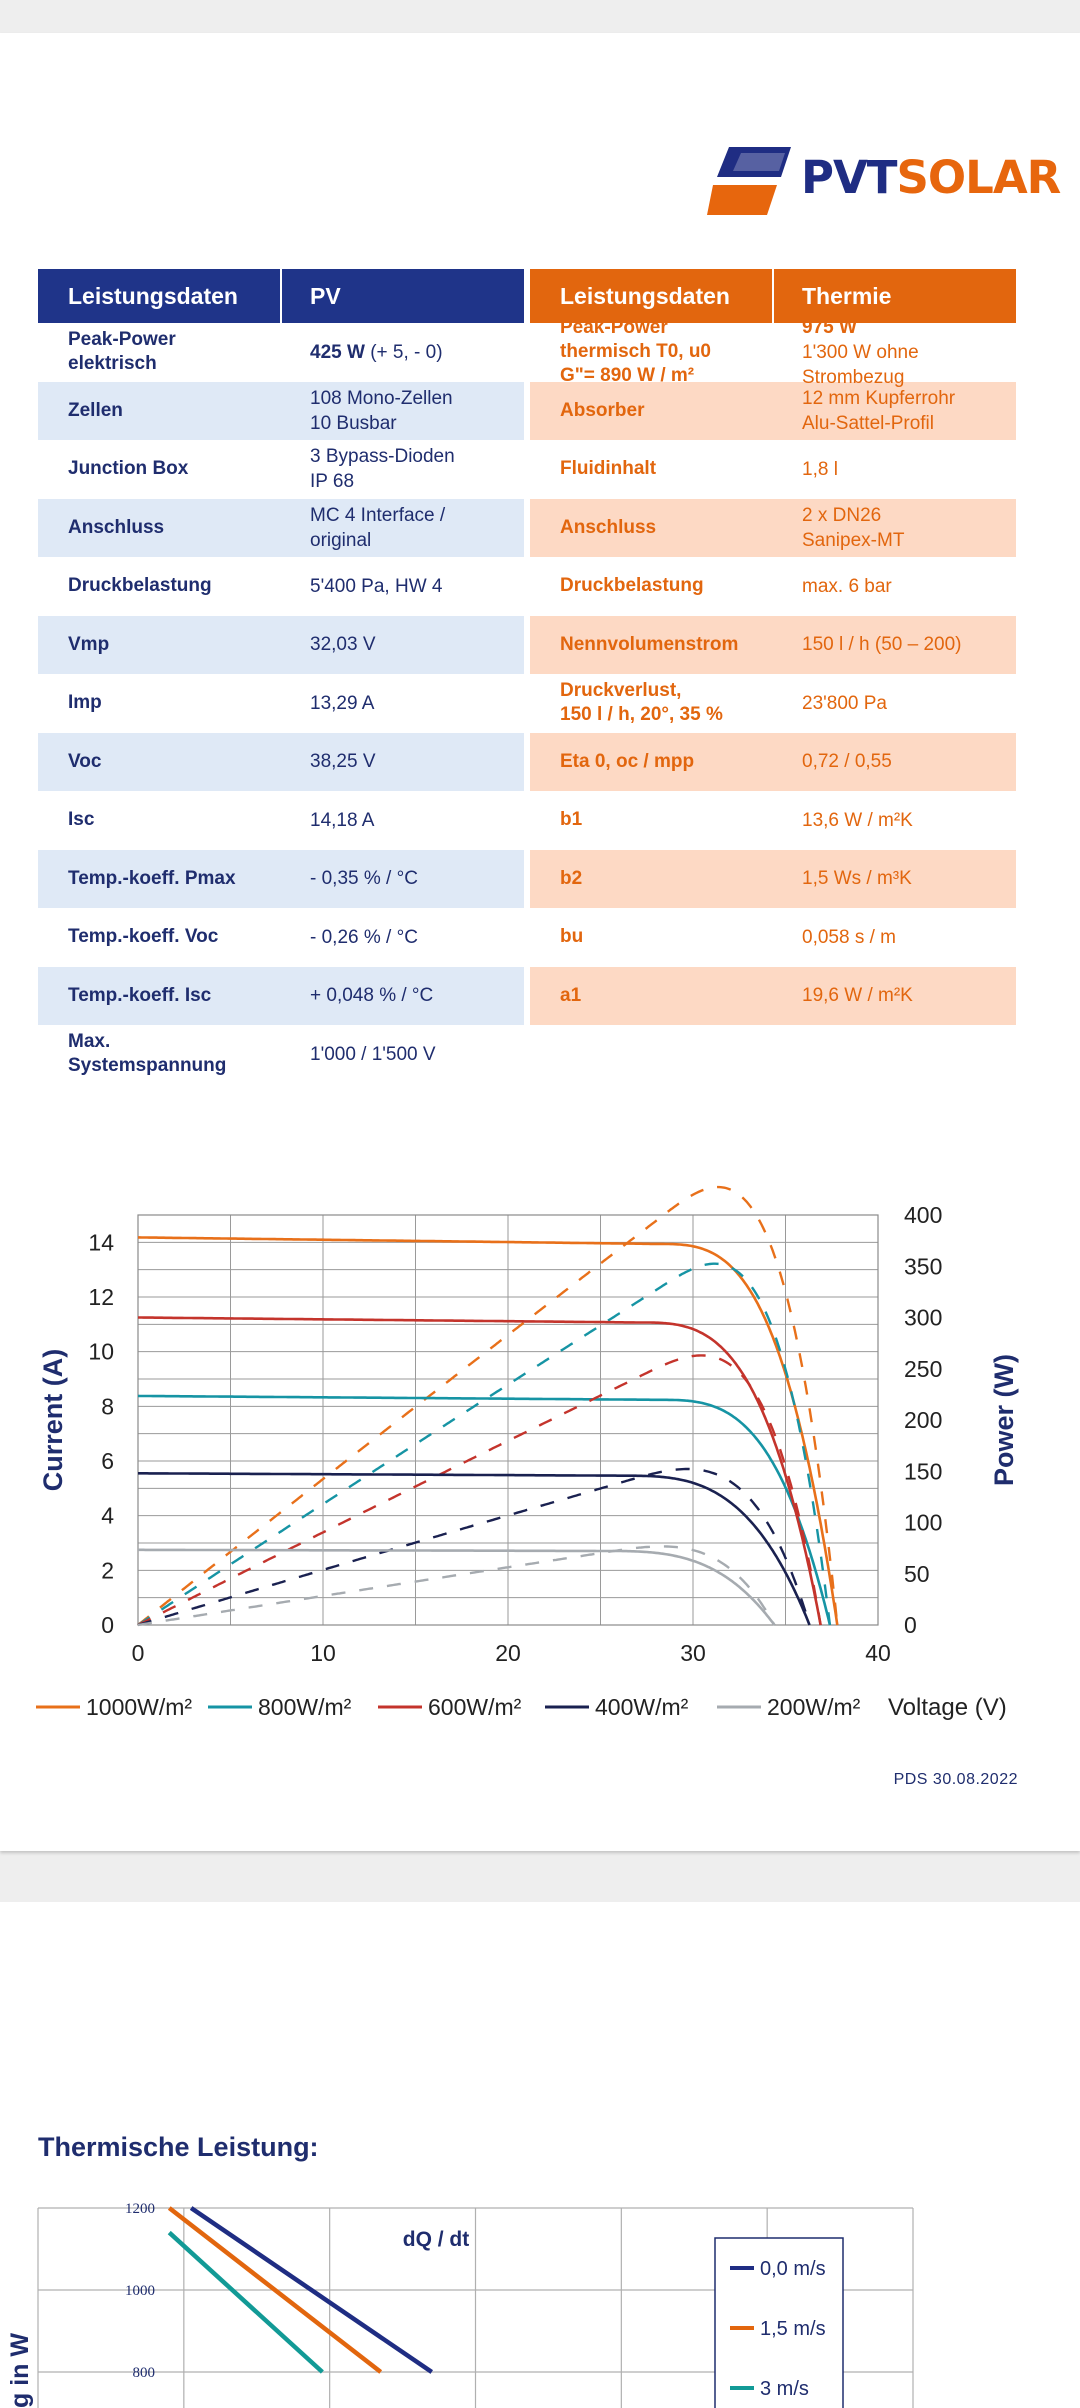 This screenshot has height=2408, width=1080. Describe the element at coordinates (847, 295) in the screenshot. I see `thermal-header-value: Thermie` at that location.